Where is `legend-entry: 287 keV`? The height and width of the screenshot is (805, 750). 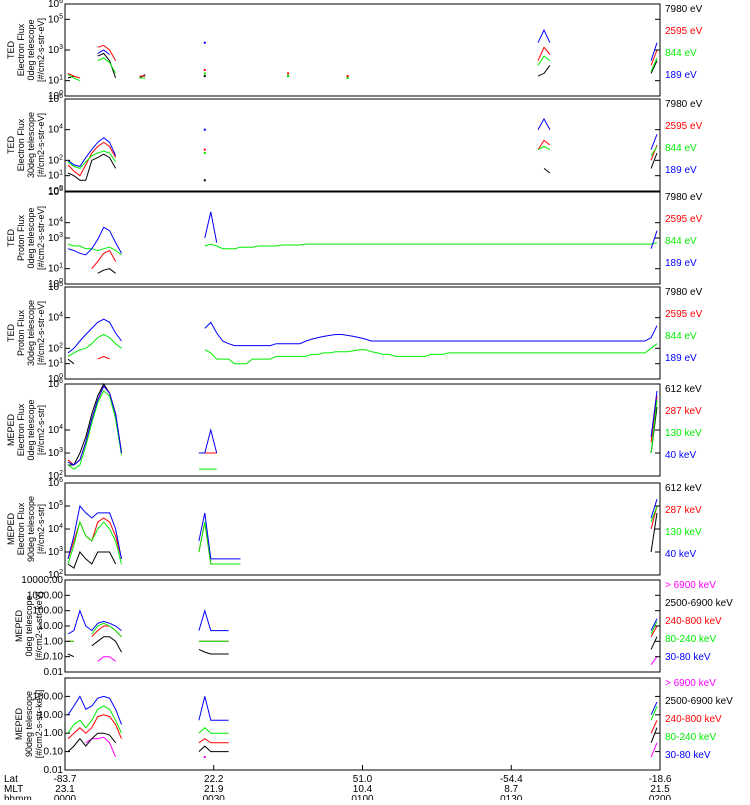 legend-entry: 287 keV is located at coordinates (683, 510).